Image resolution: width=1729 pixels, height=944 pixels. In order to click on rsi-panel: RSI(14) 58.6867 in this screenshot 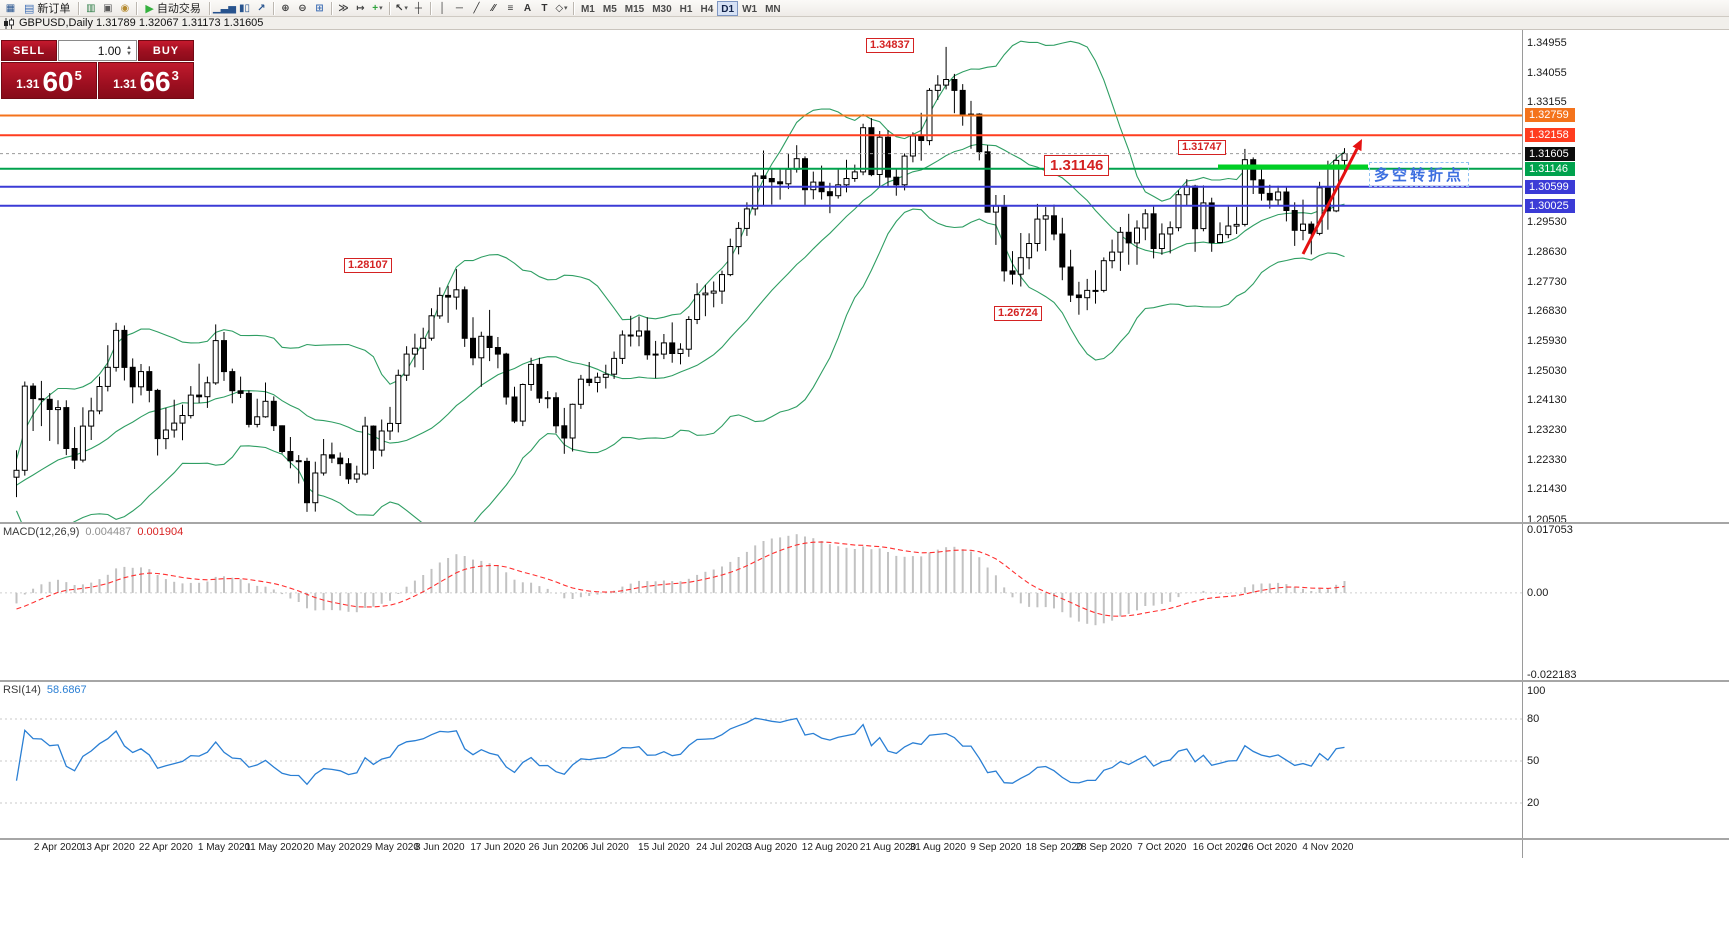, I will do `click(761, 760)`.